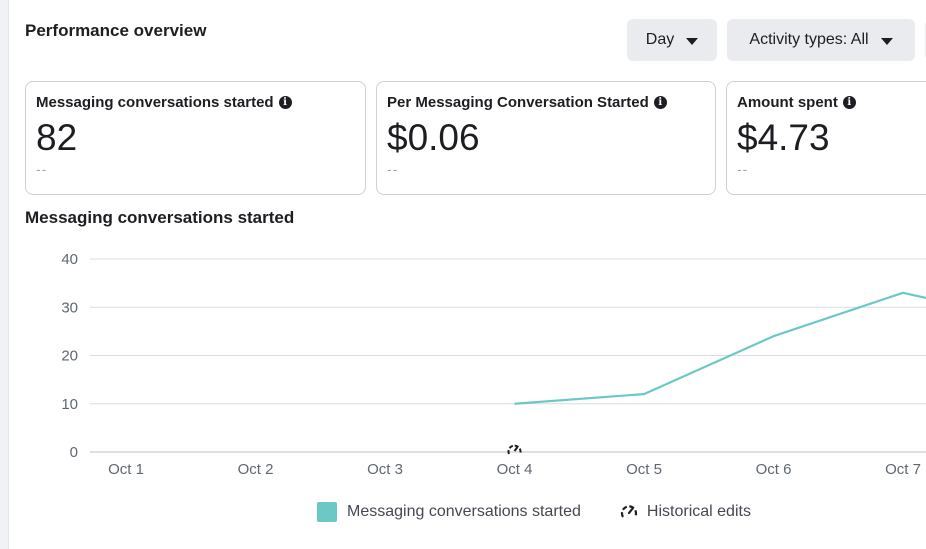 This screenshot has height=549, width=926. What do you see at coordinates (464, 511) in the screenshot?
I see `legend-series-label: Messaging conversations started` at bounding box center [464, 511].